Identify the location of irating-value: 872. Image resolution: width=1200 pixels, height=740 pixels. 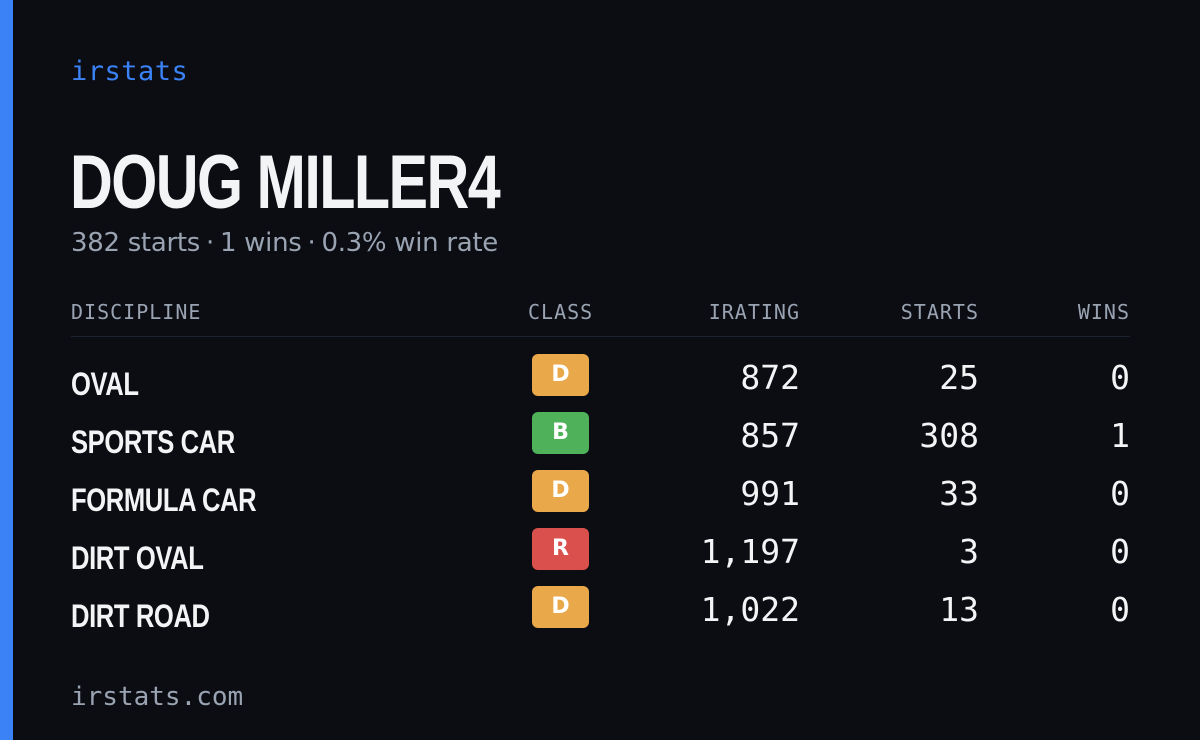
(770, 377).